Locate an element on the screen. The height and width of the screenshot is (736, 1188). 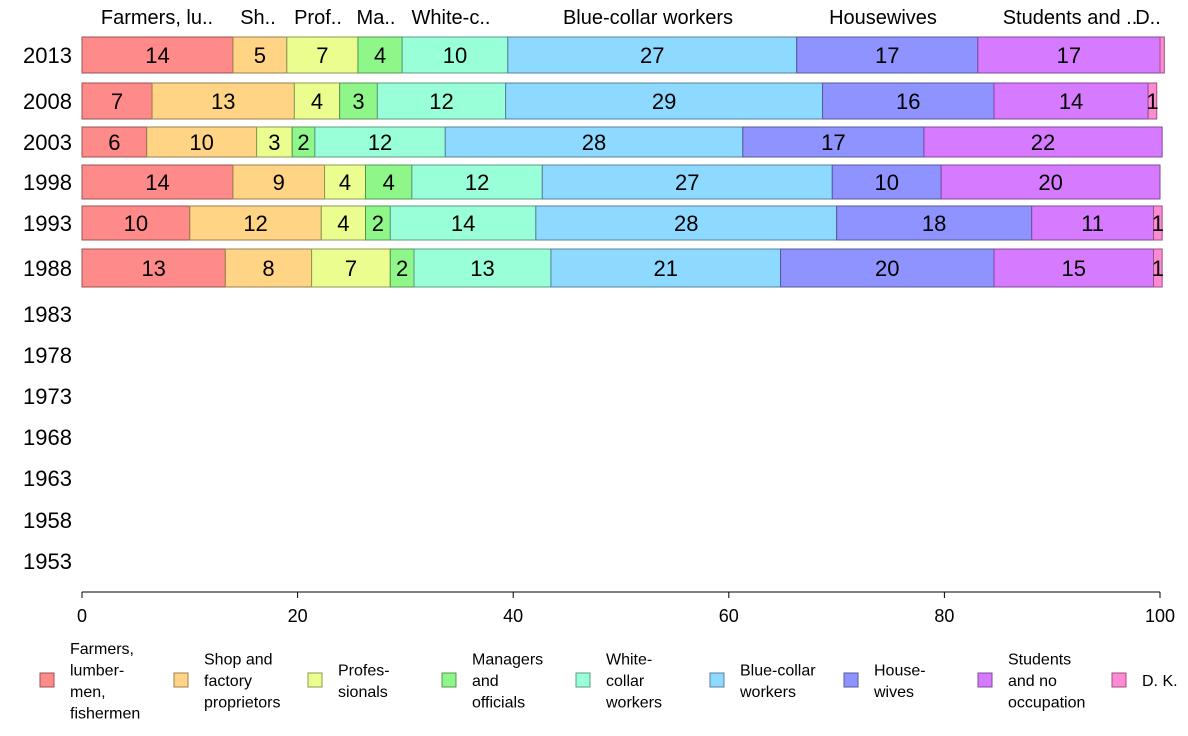
legend-label-7: Students and no occupation is located at coordinates (1046, 682).